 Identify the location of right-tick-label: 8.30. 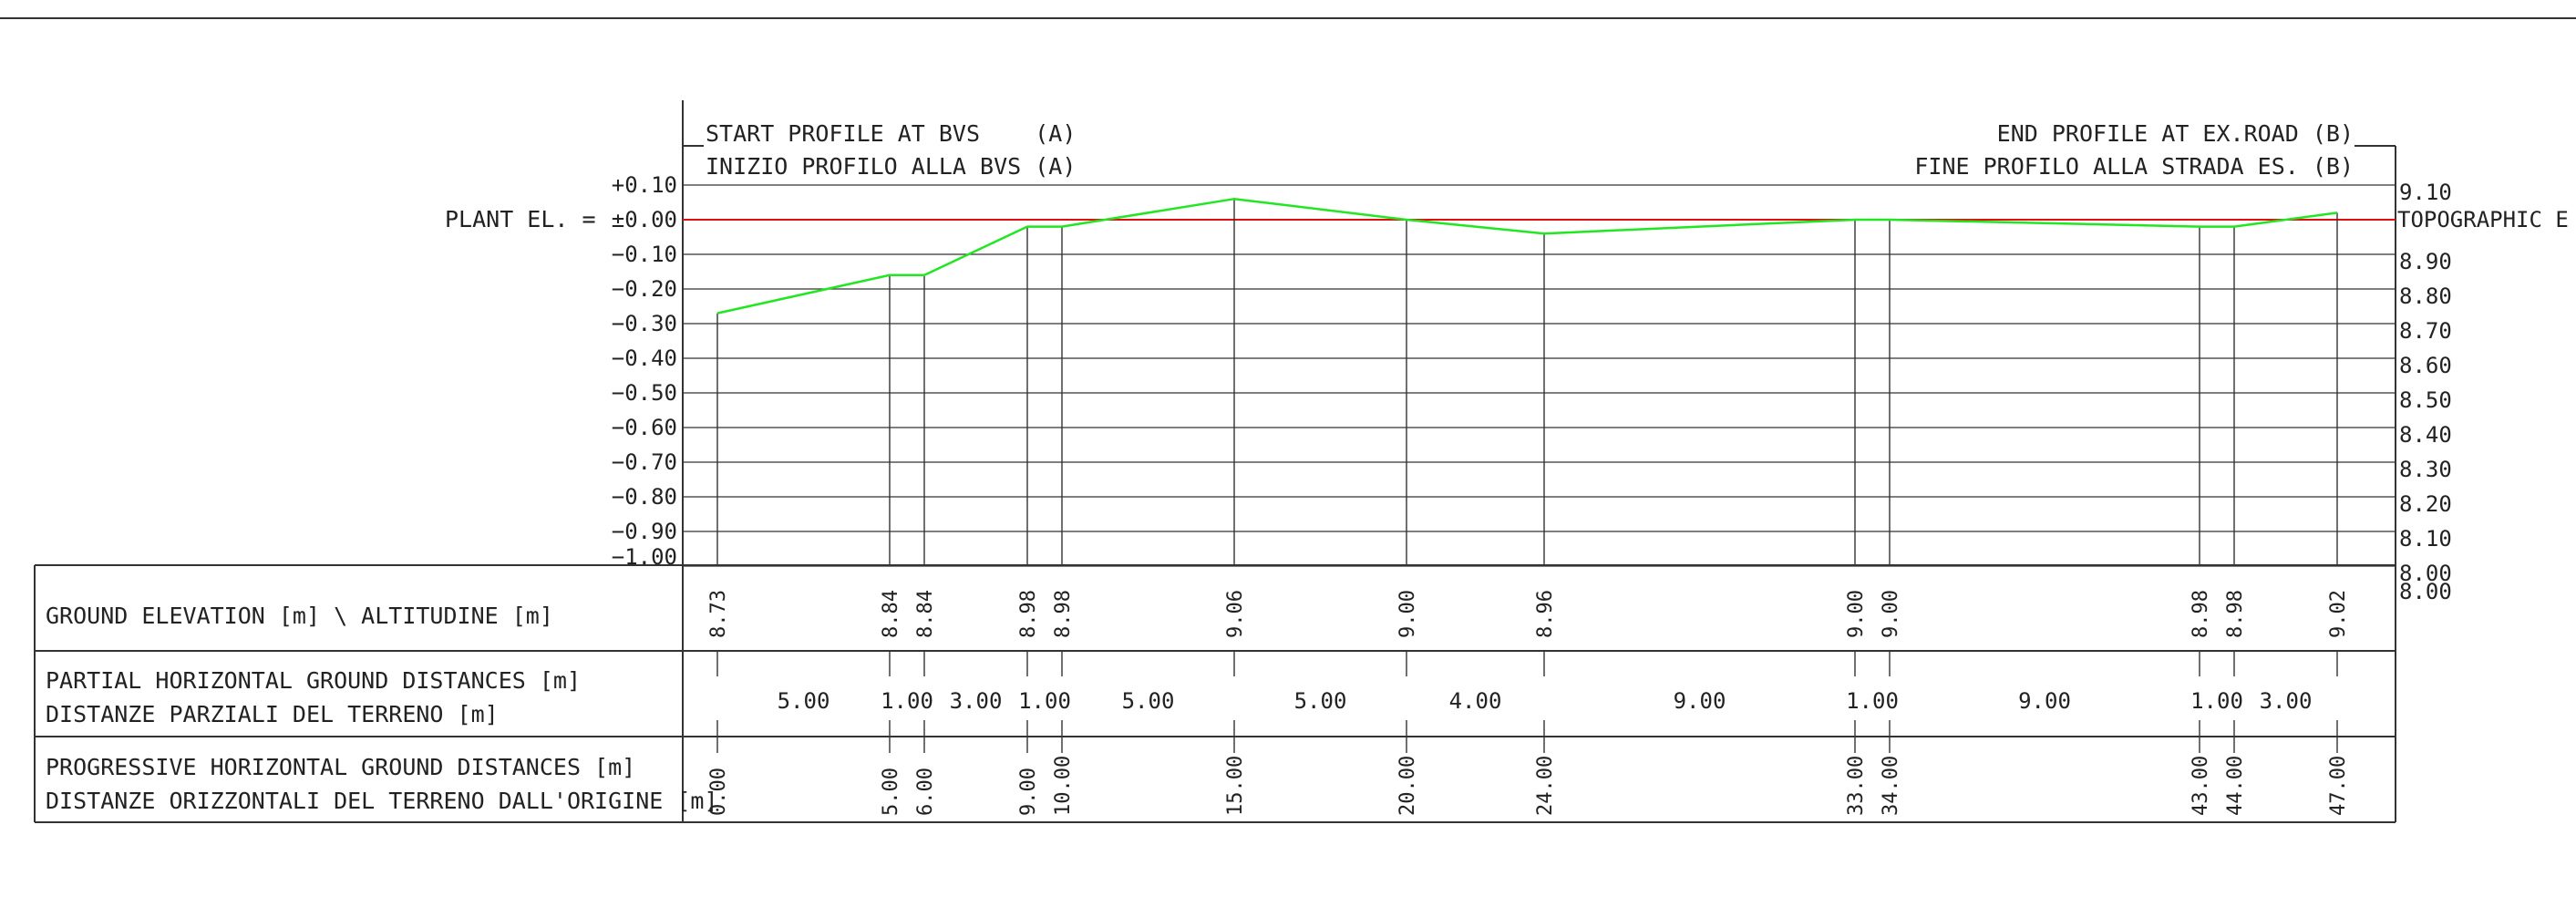
(2425, 469).